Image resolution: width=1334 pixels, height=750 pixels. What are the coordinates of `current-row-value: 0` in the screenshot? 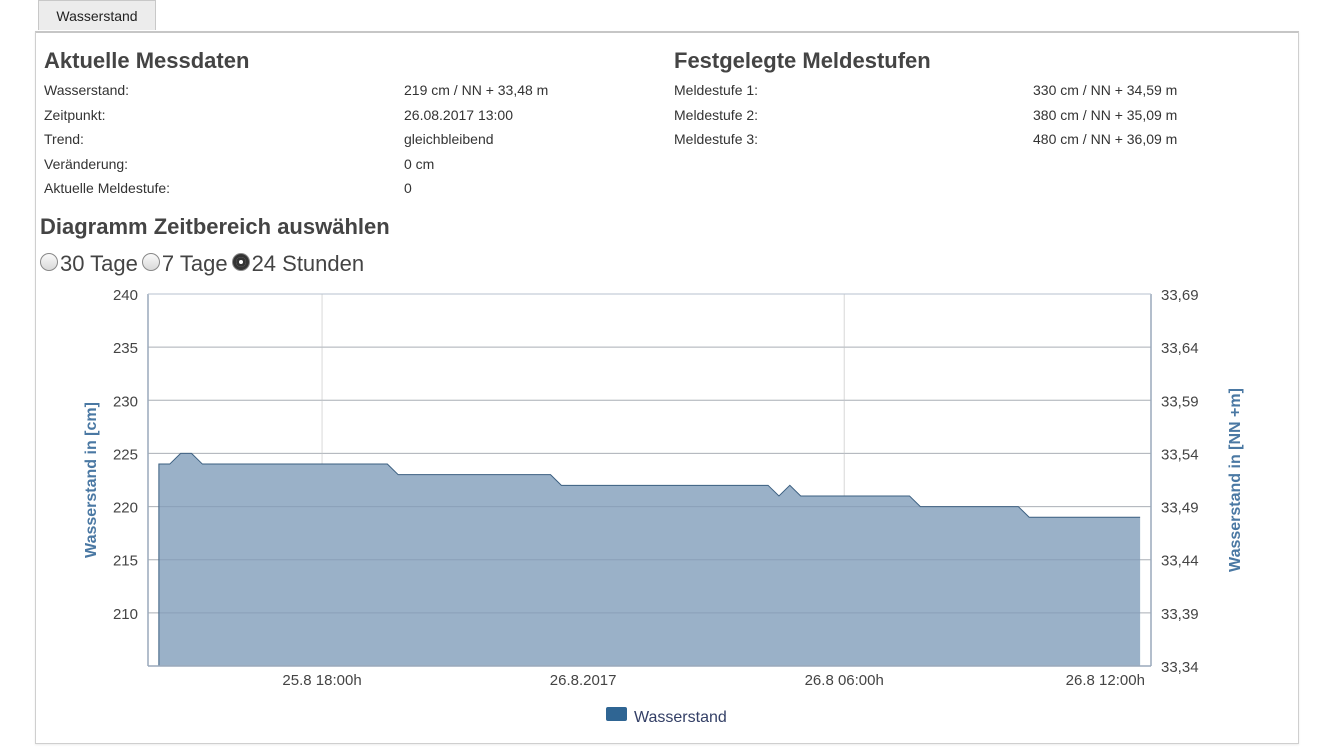 It's located at (408, 188).